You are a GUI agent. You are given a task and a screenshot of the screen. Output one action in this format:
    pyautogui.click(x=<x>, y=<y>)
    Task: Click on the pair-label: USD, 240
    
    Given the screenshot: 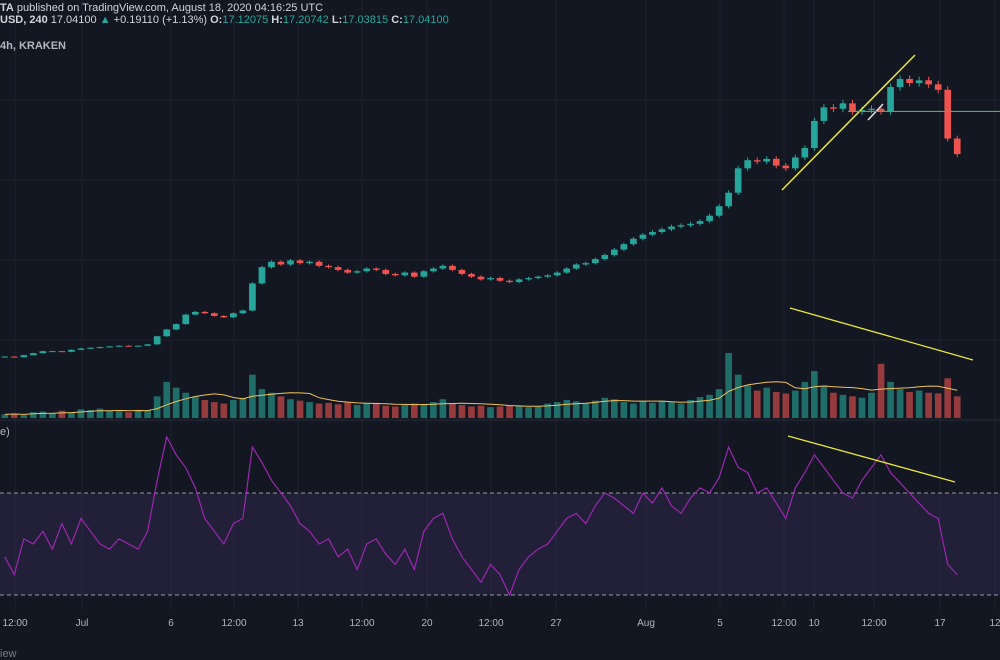 What is the action you would take?
    pyautogui.click(x=24, y=20)
    